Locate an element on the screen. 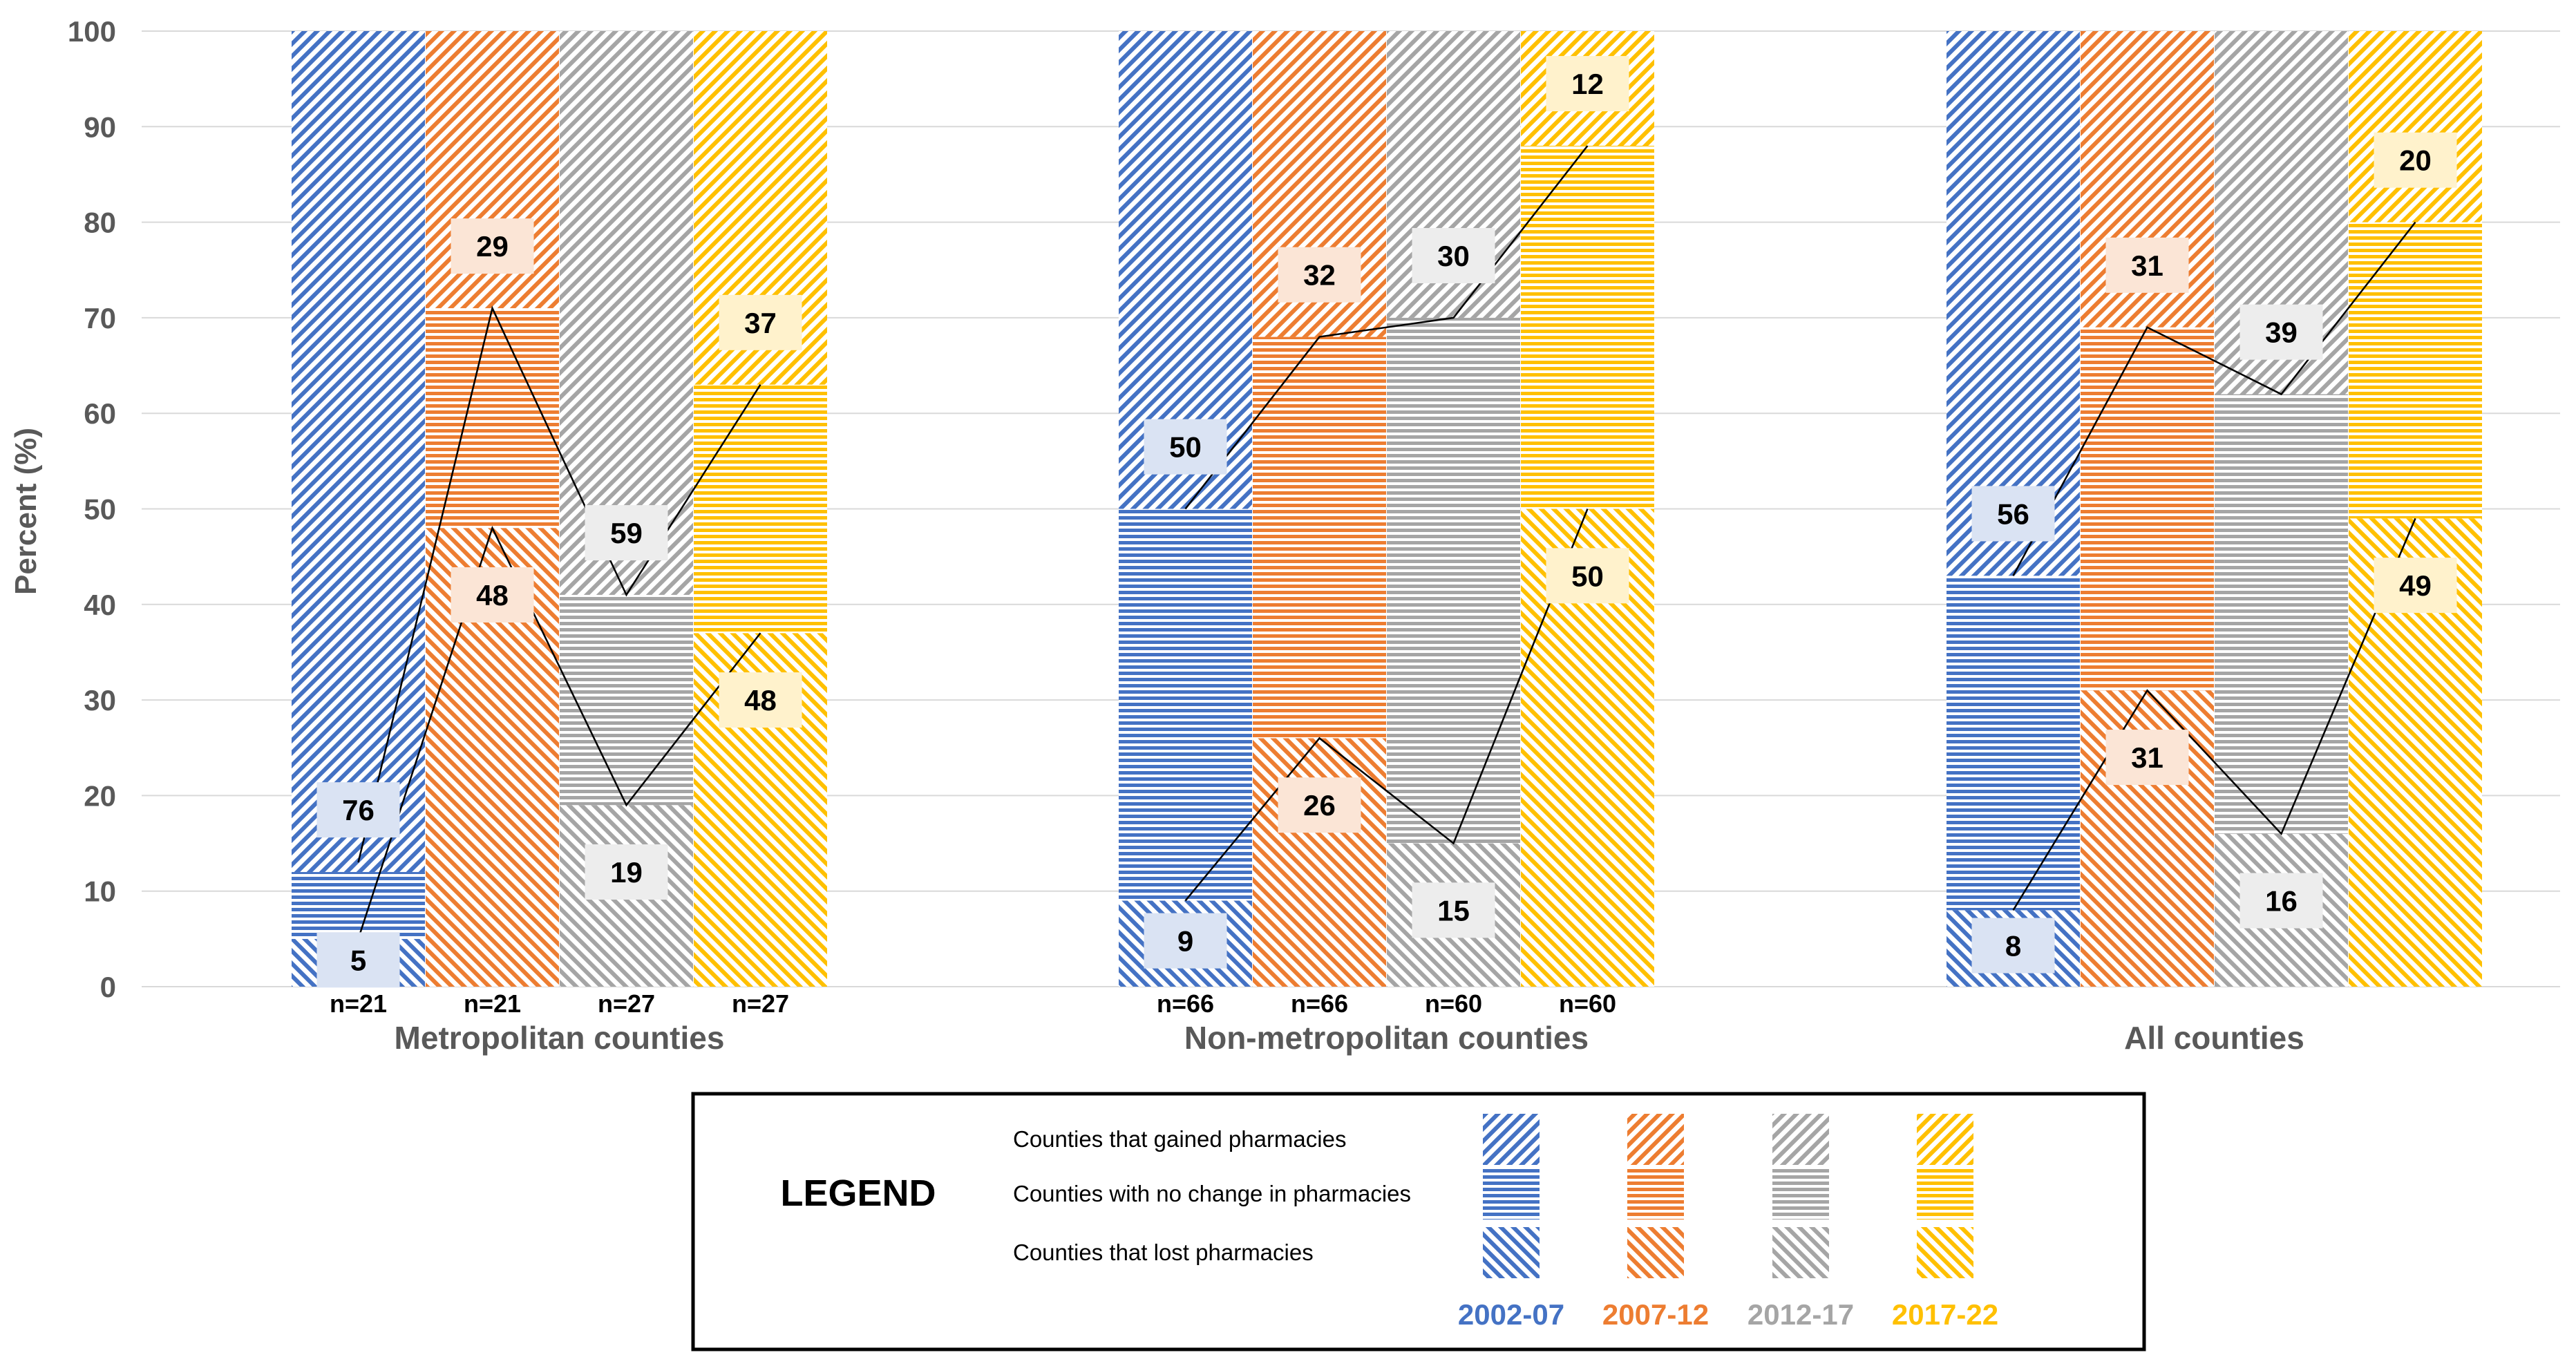 This screenshot has width=2576, height=1357. legend-period-label: 2017-22 is located at coordinates (1945, 1314).